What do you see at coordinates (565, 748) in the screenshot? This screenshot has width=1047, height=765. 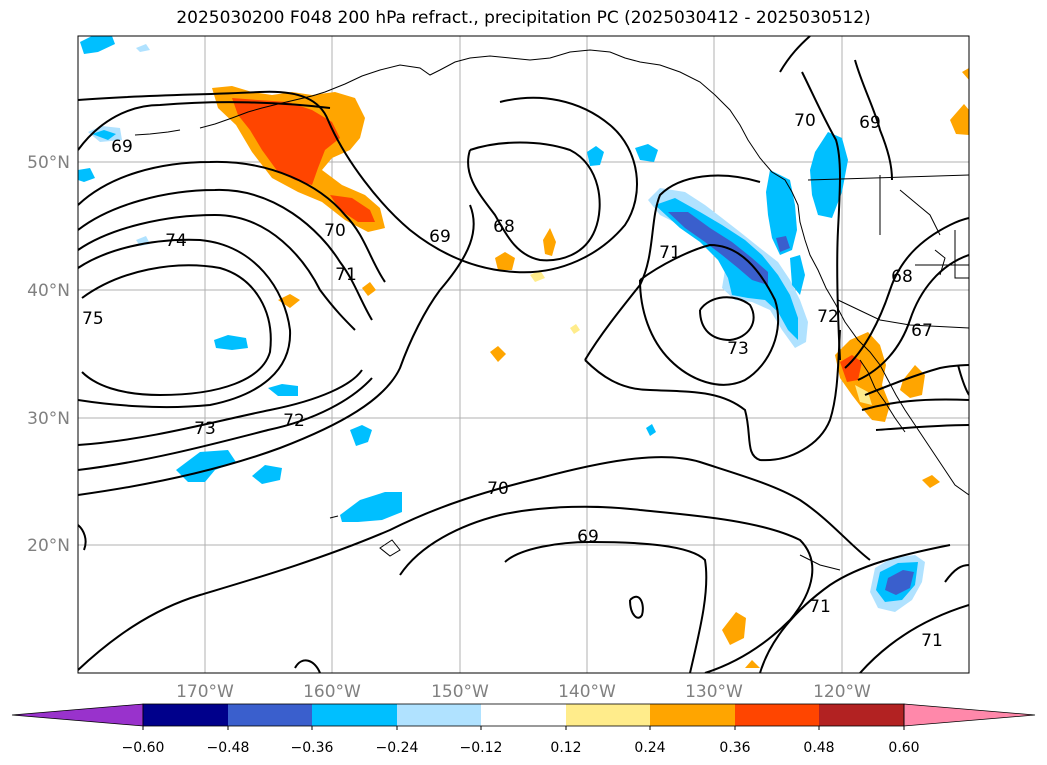 I see `colorbar-tick-label: 0.12` at bounding box center [565, 748].